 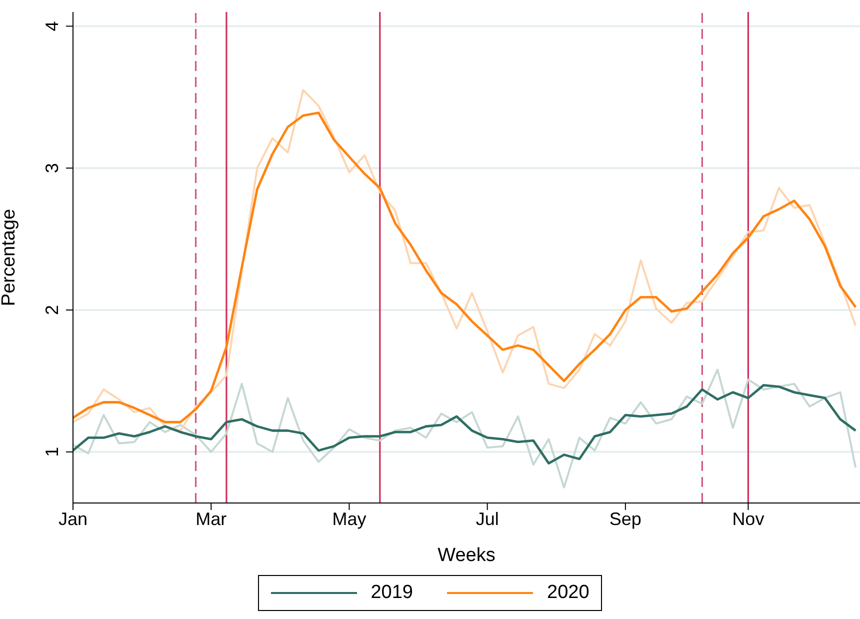 What do you see at coordinates (465, 424) in the screenshot?
I see `line-series` at bounding box center [465, 424].